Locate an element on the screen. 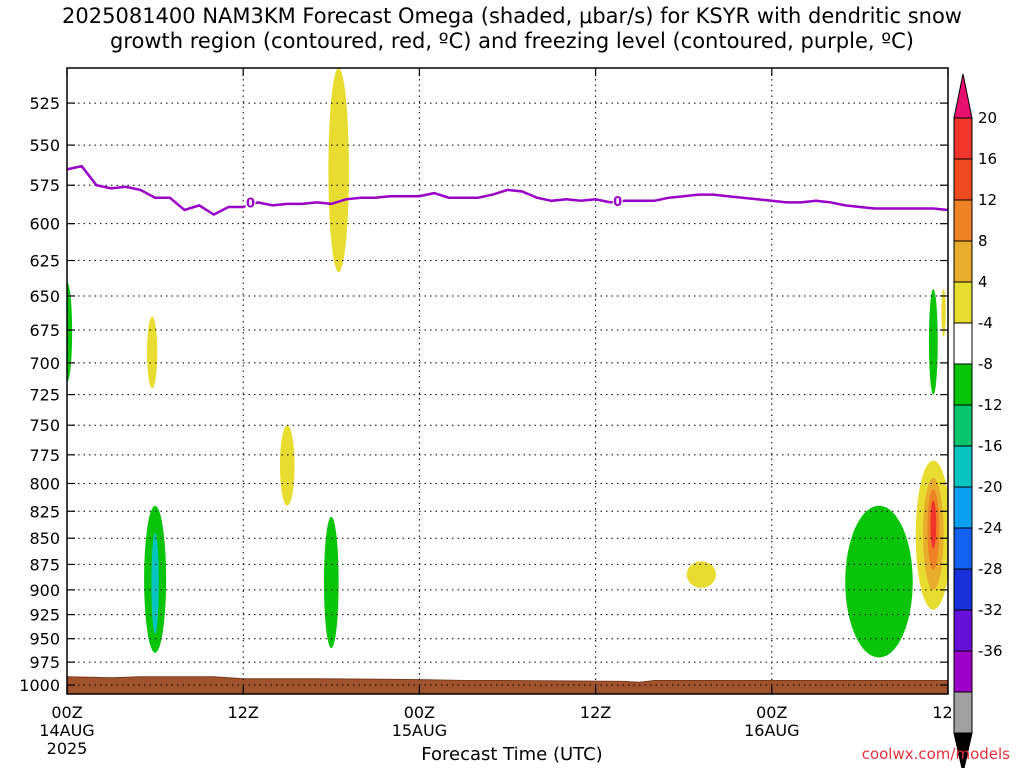  y-tick-label: 1000 is located at coordinates (39, 685).